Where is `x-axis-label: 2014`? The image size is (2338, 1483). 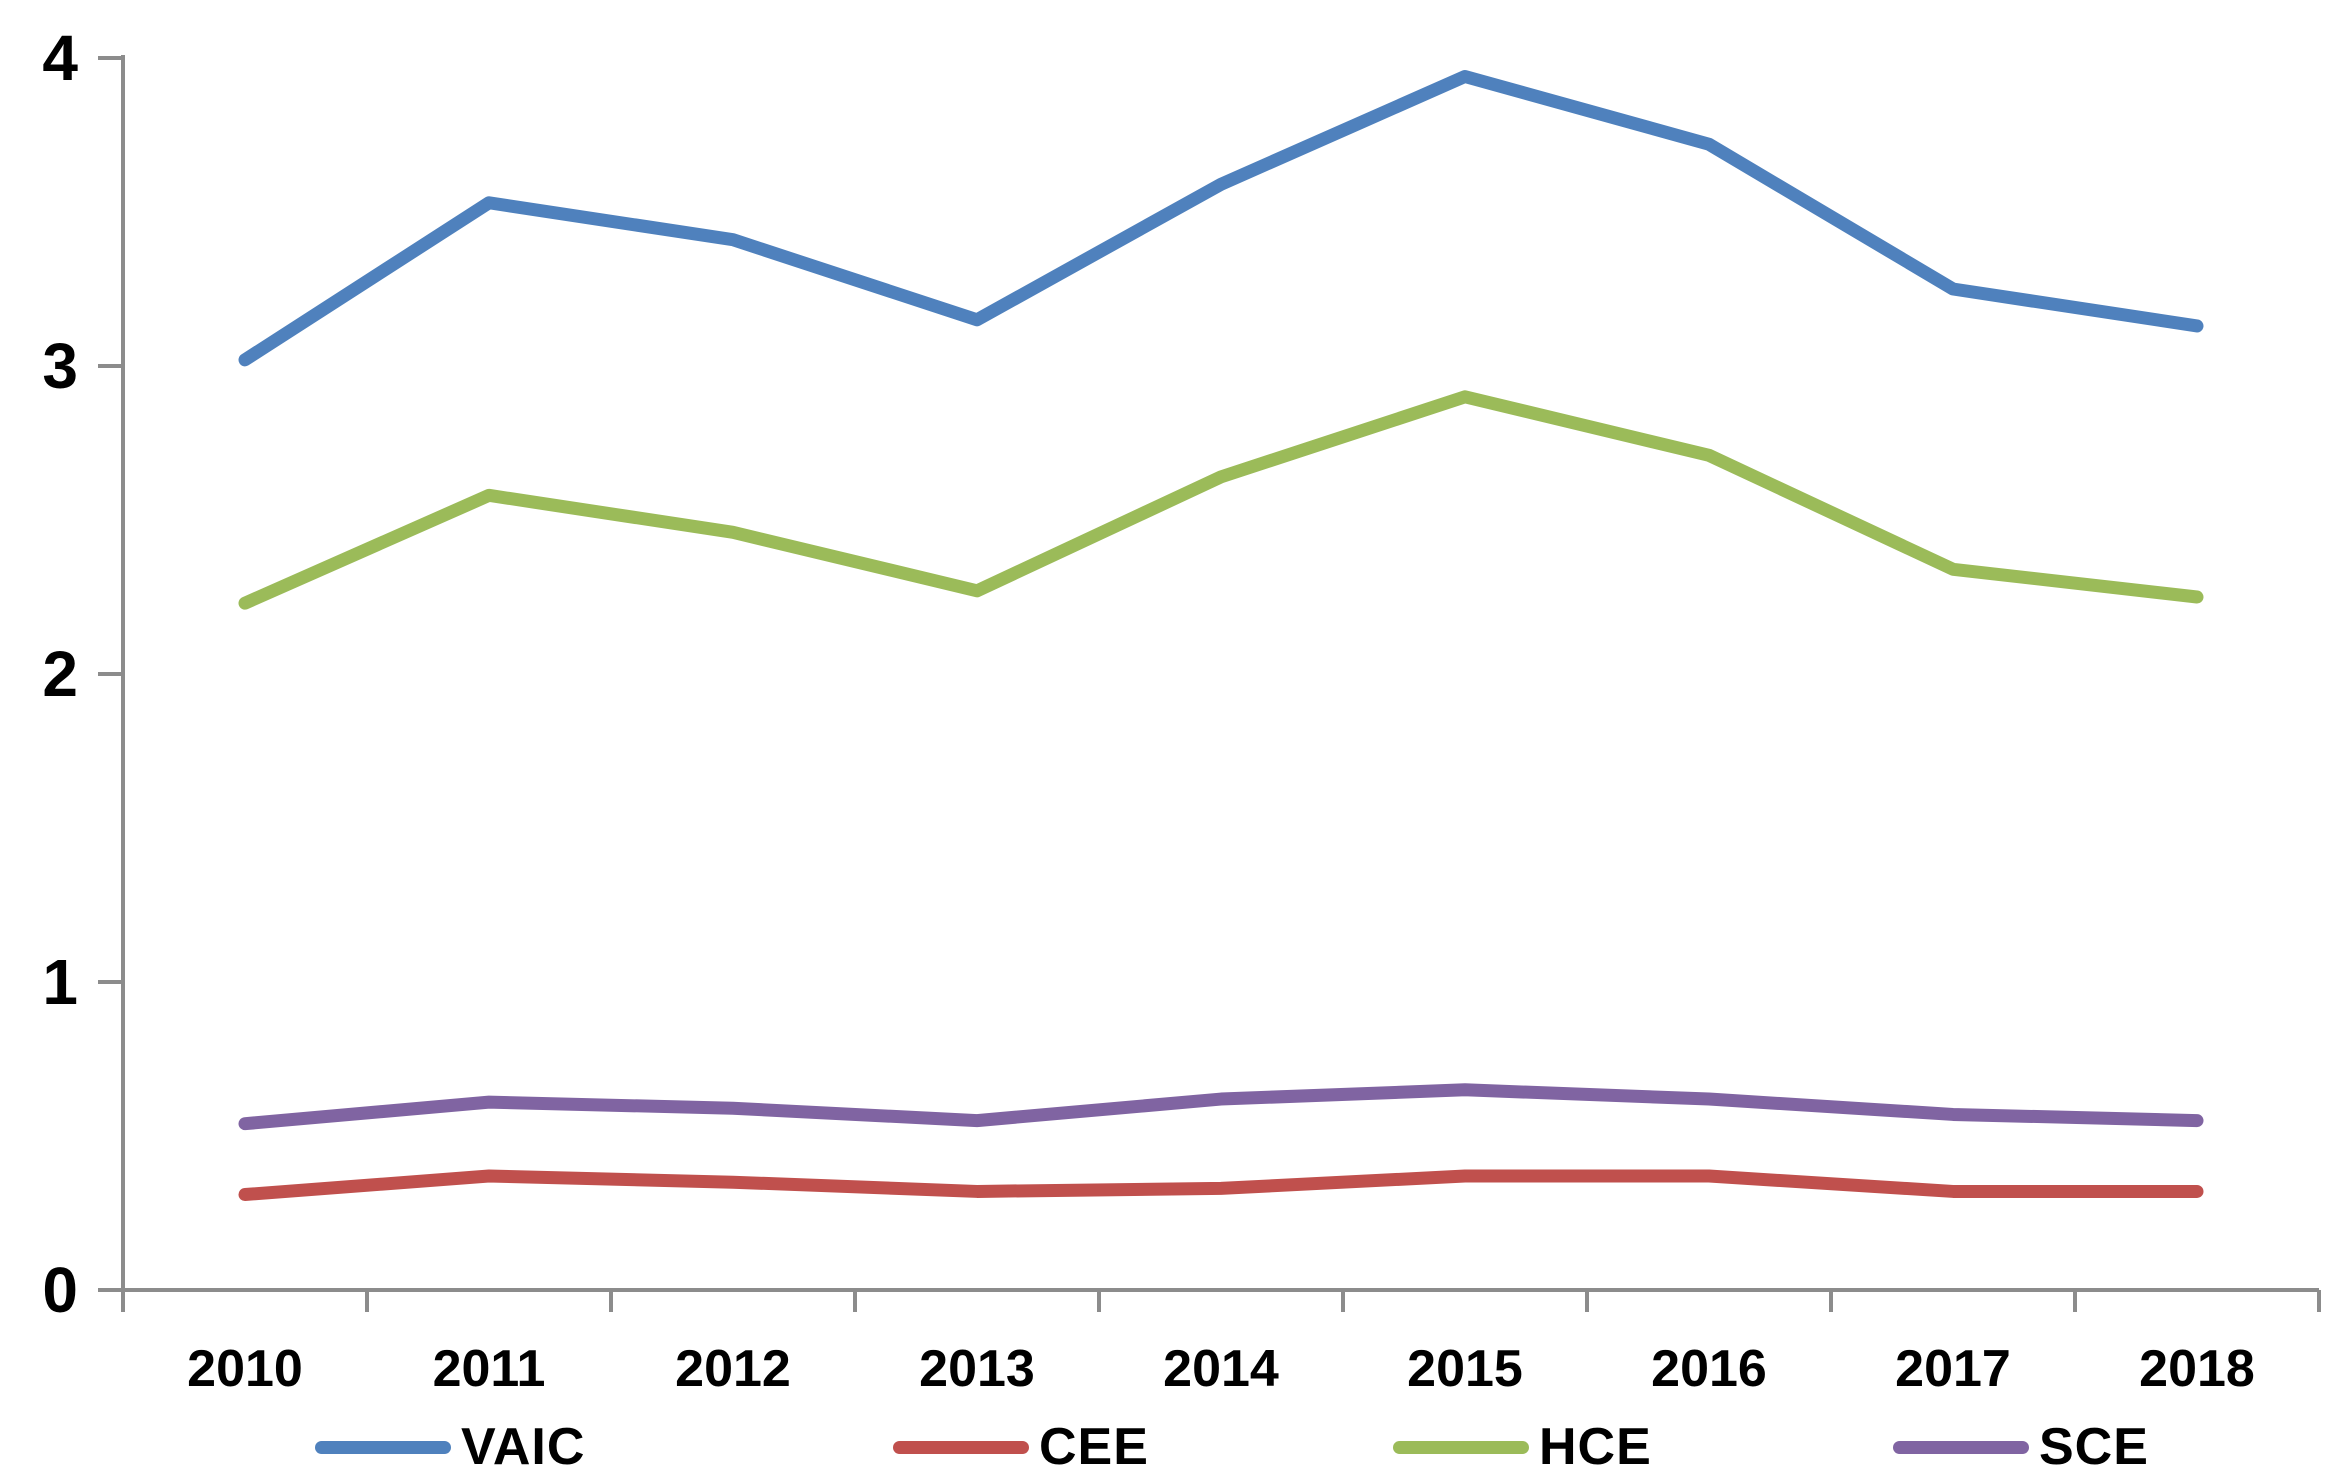
x-axis-label: 2014 is located at coordinates (1221, 1369).